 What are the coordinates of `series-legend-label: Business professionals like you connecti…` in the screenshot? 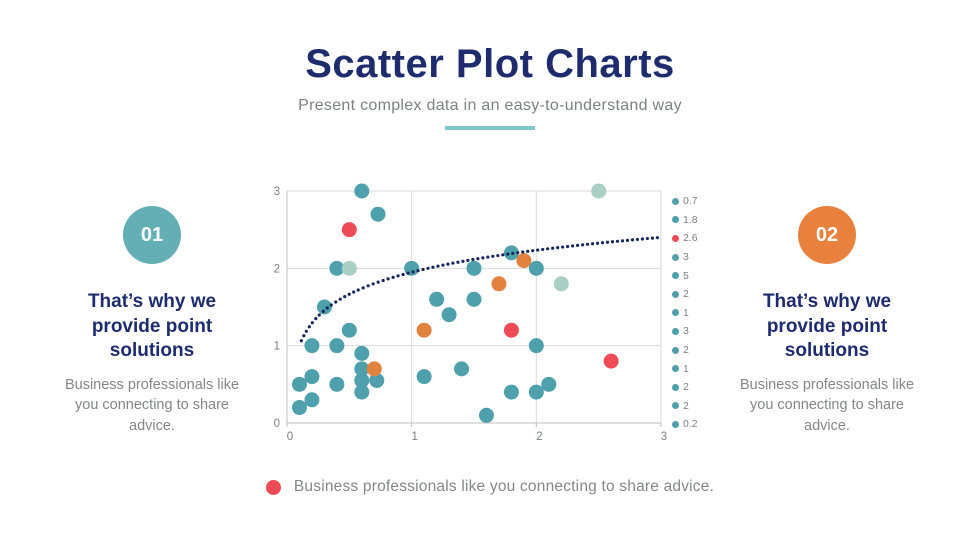 It's located at (504, 486).